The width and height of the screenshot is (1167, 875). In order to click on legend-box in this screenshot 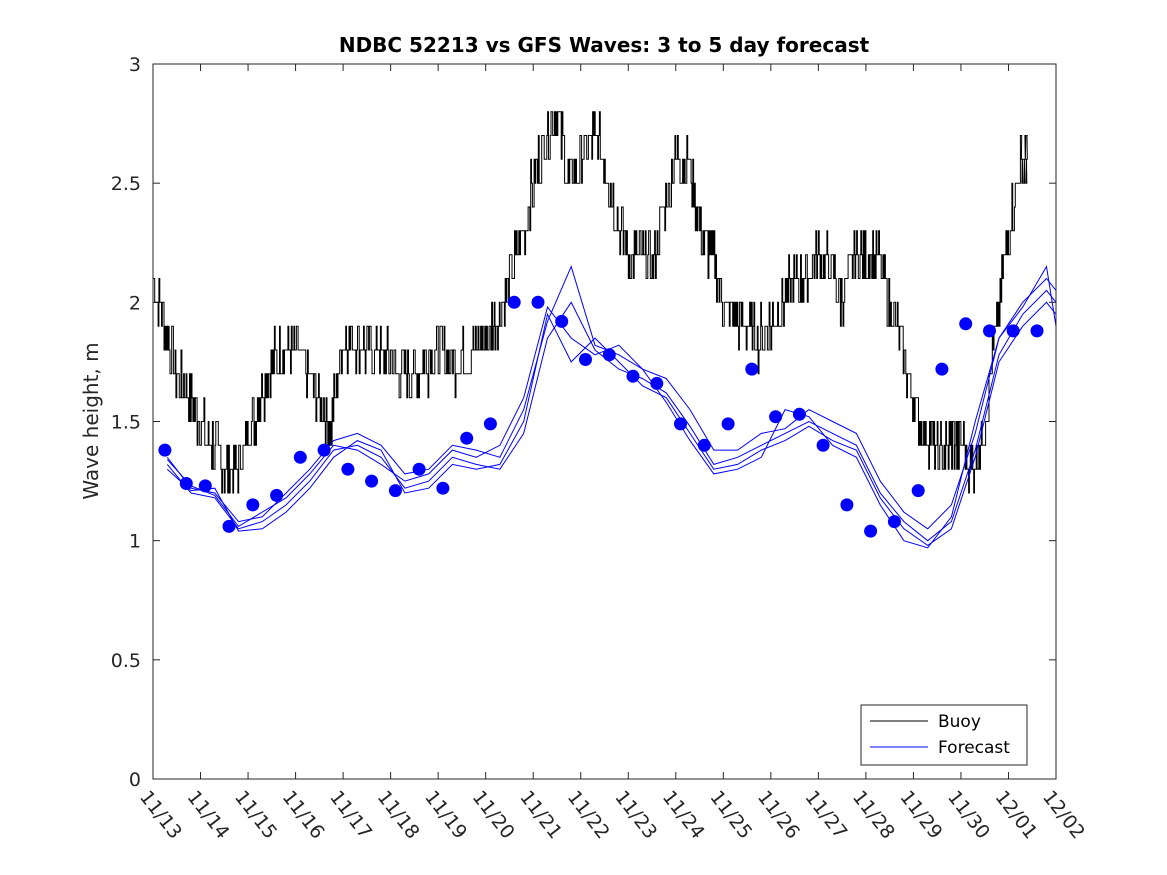, I will do `click(944, 735)`.